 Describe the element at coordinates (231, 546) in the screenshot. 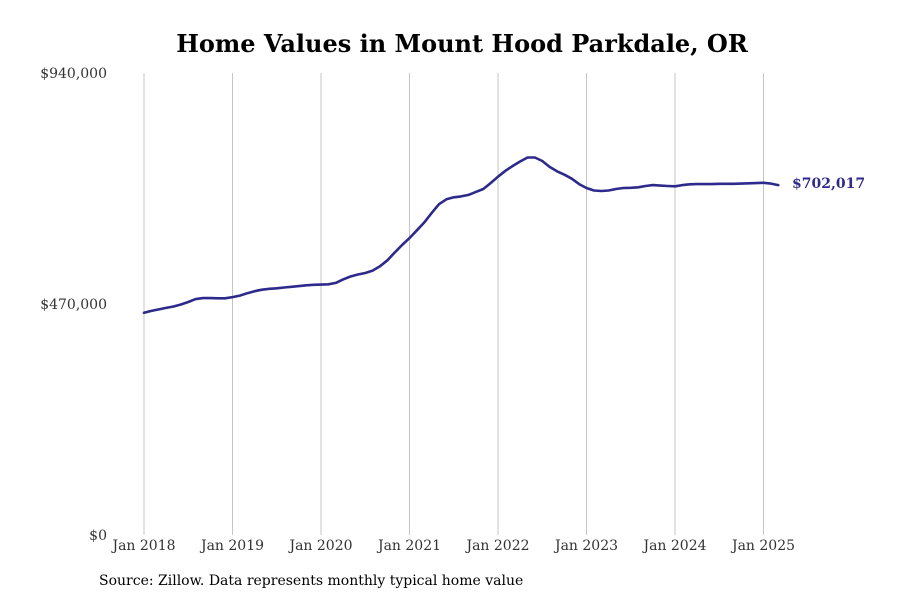

I see `x-tick-label: Jan 2019` at that location.